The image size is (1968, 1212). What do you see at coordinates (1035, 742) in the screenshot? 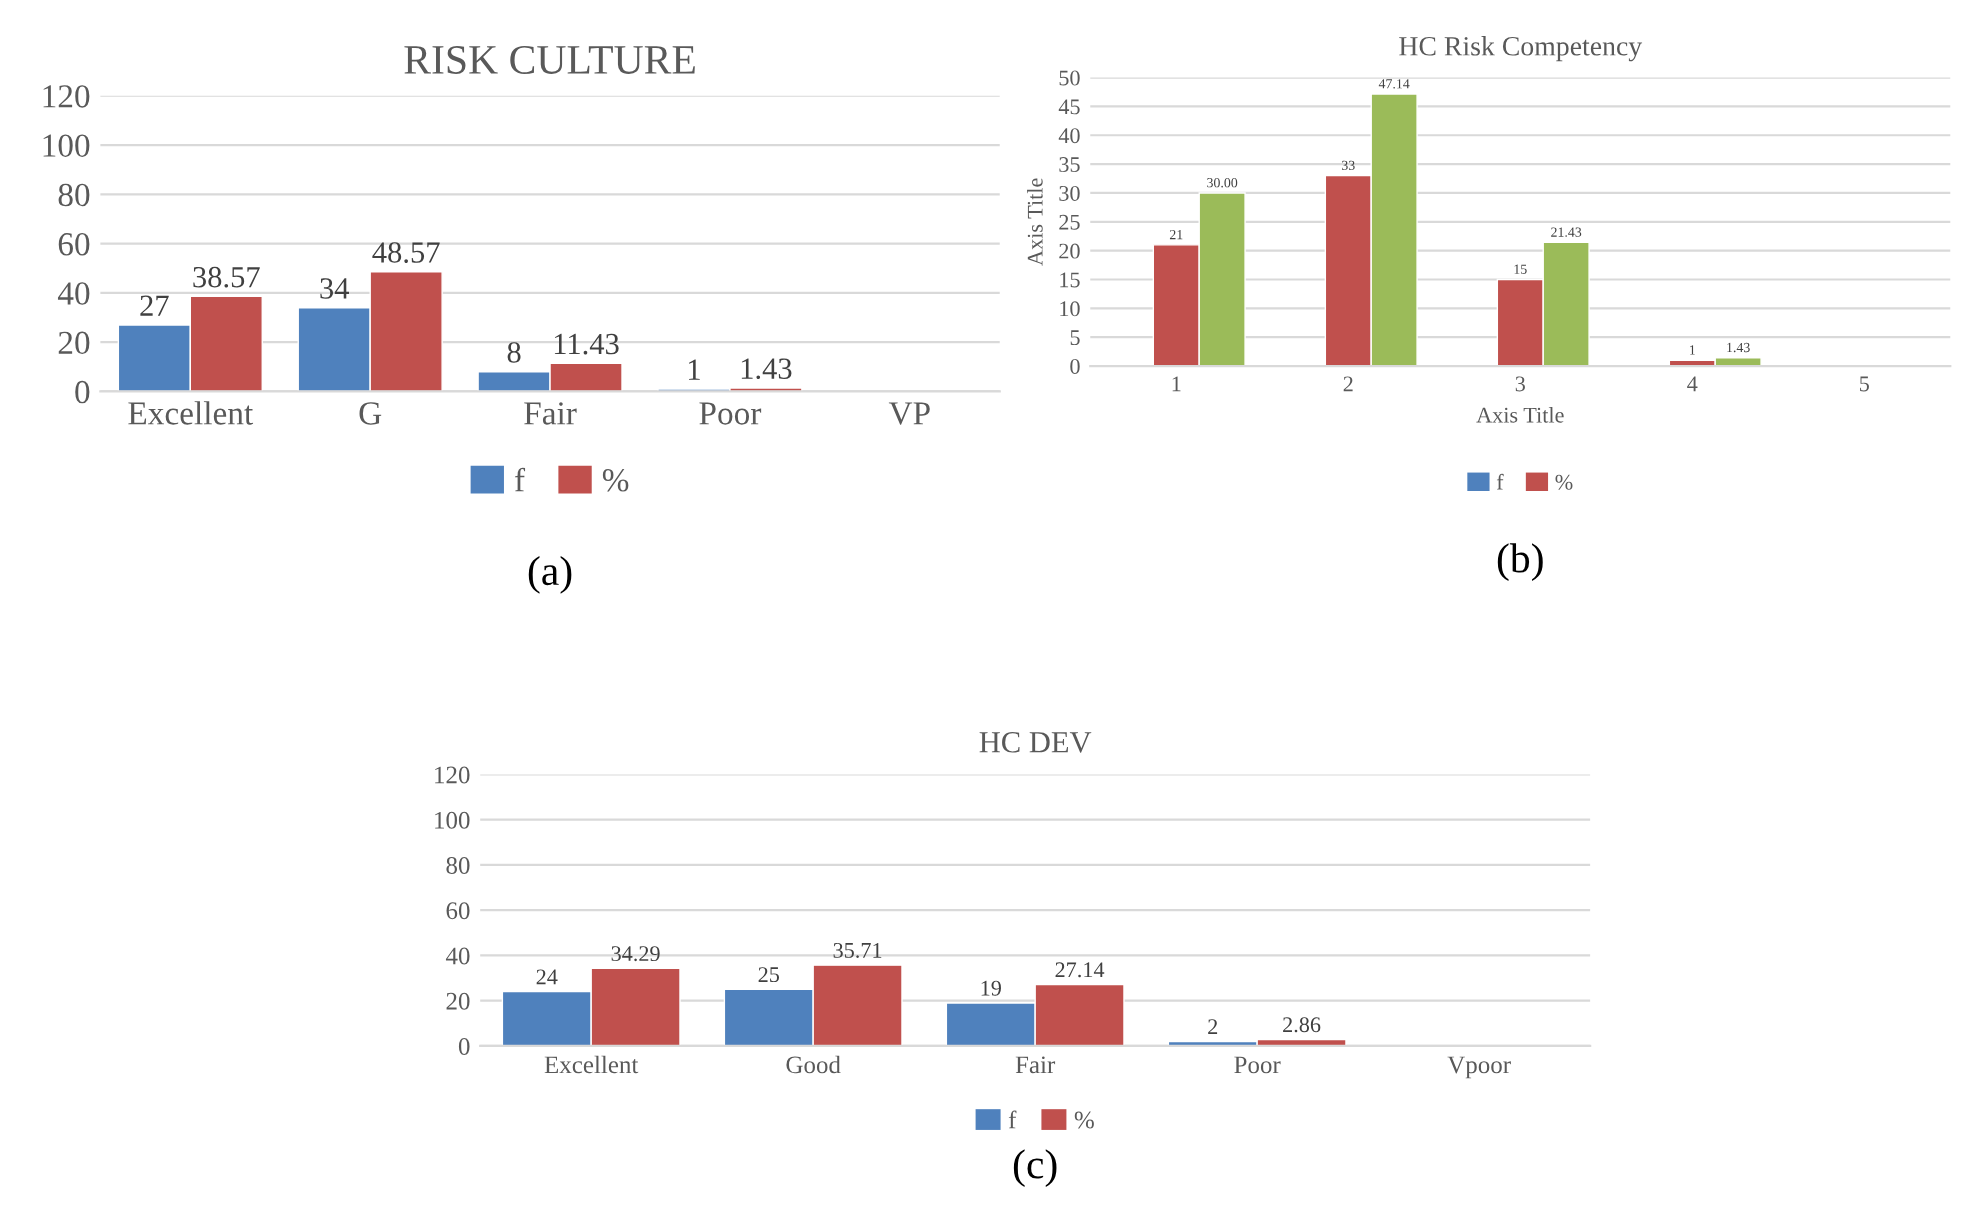
I see `chart-title: HC DEV` at bounding box center [1035, 742].